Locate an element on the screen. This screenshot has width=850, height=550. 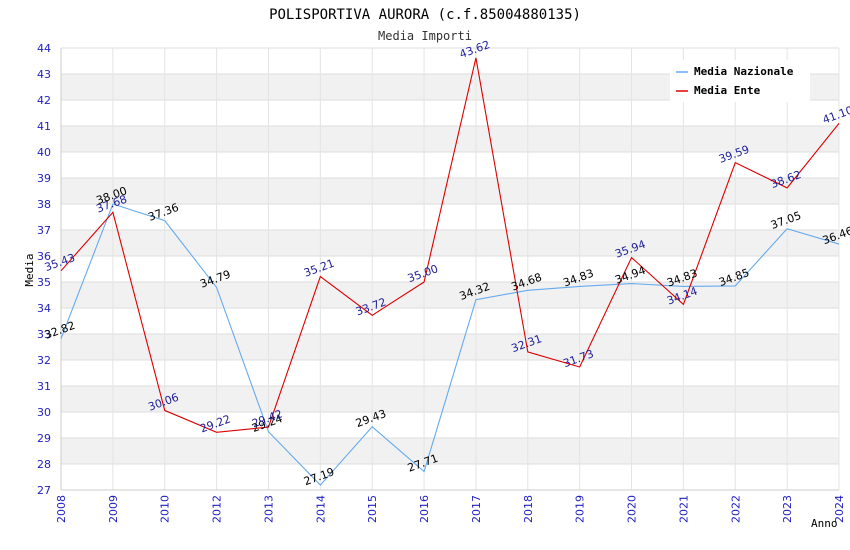
y-tick-label: 35 is located at coordinates (44, 282).